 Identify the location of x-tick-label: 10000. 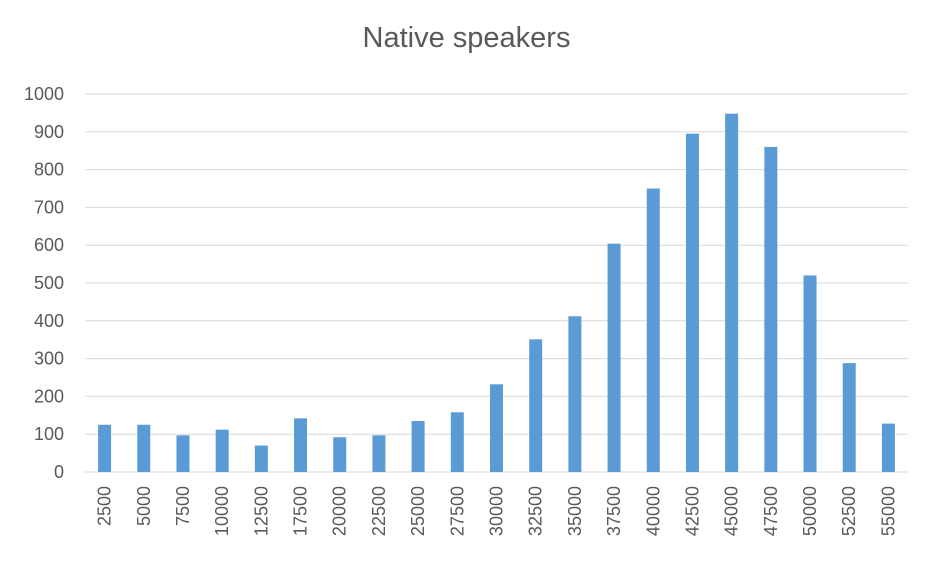
(222, 511).